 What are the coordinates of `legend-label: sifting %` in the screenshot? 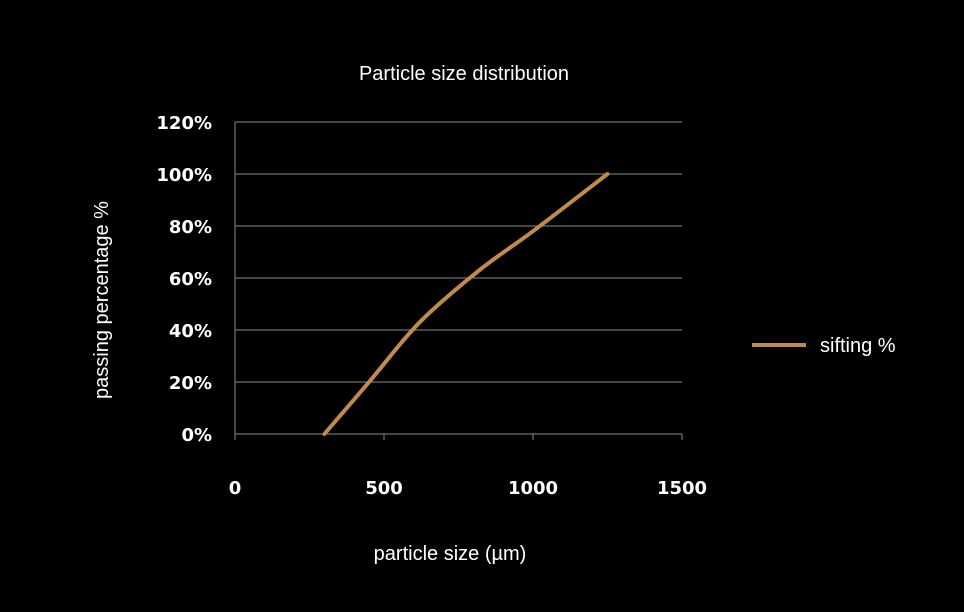 It's located at (858, 346).